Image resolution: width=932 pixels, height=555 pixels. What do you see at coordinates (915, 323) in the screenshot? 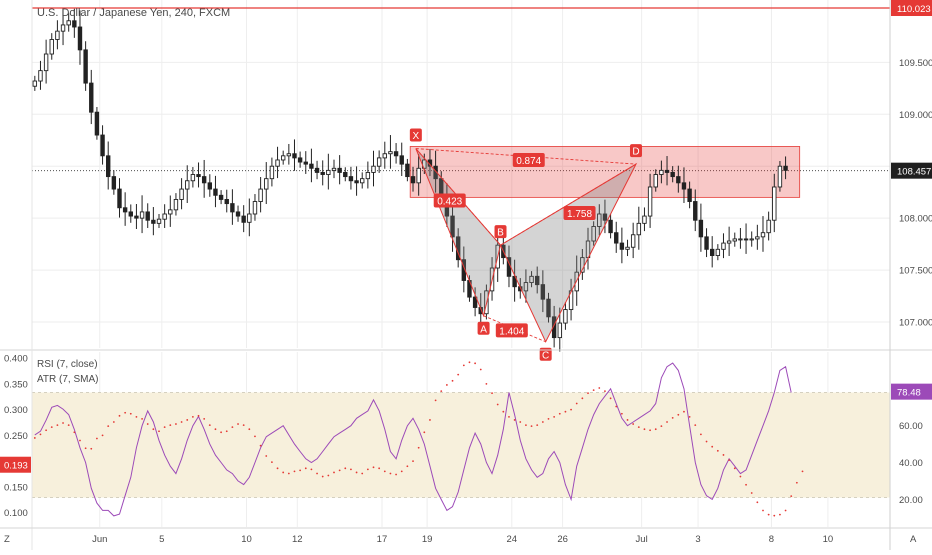
I see `price-tick-label: 107.000` at bounding box center [915, 323].